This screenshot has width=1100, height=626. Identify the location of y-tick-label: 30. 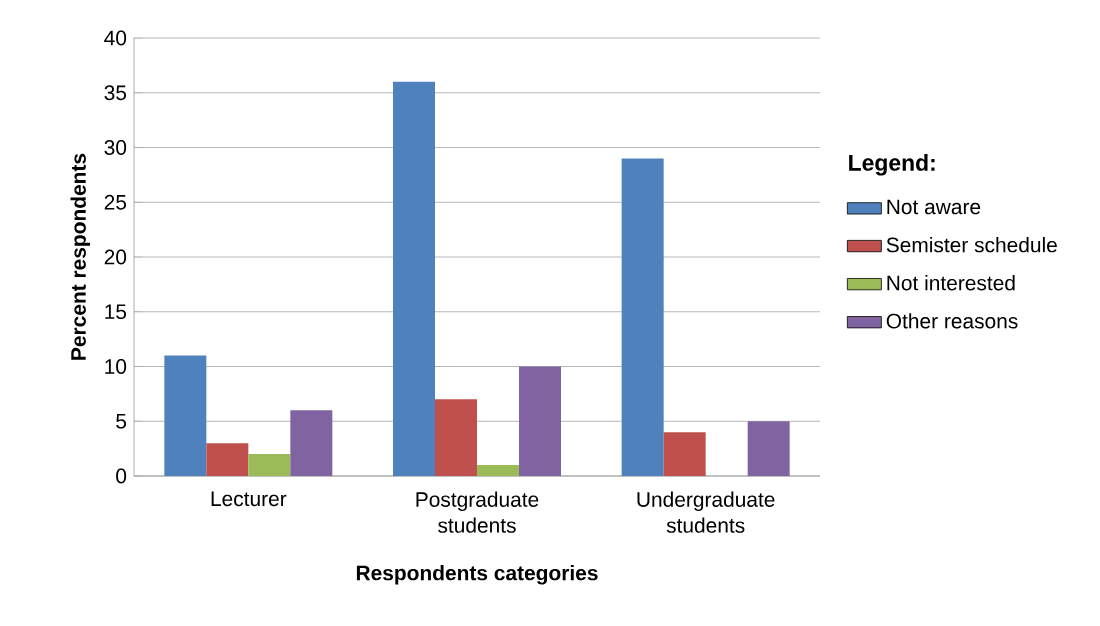
(115, 147).